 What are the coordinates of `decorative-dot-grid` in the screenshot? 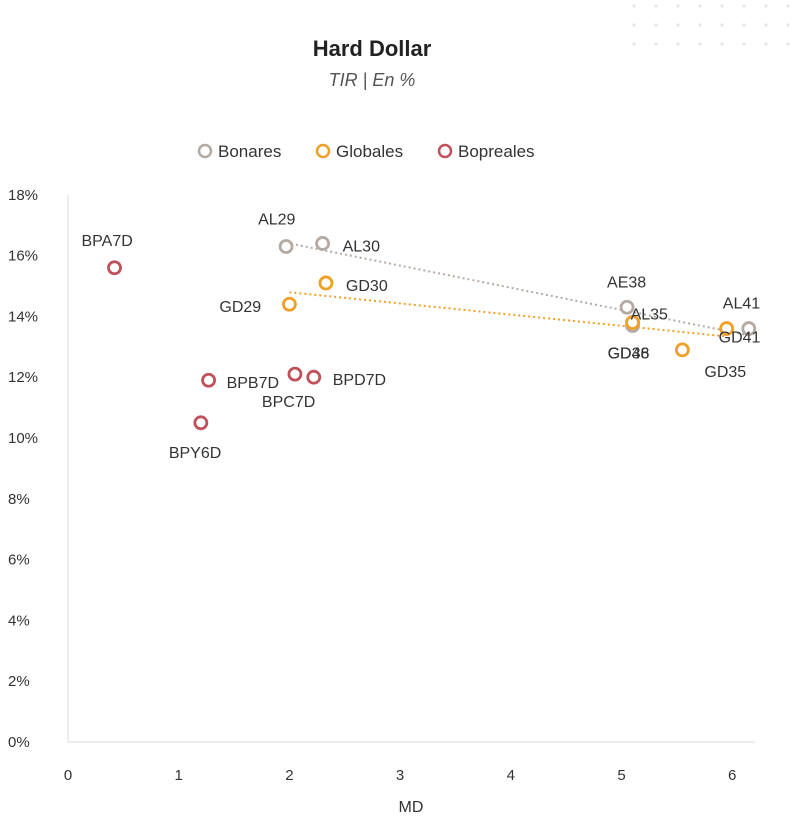 It's located at (711, 25).